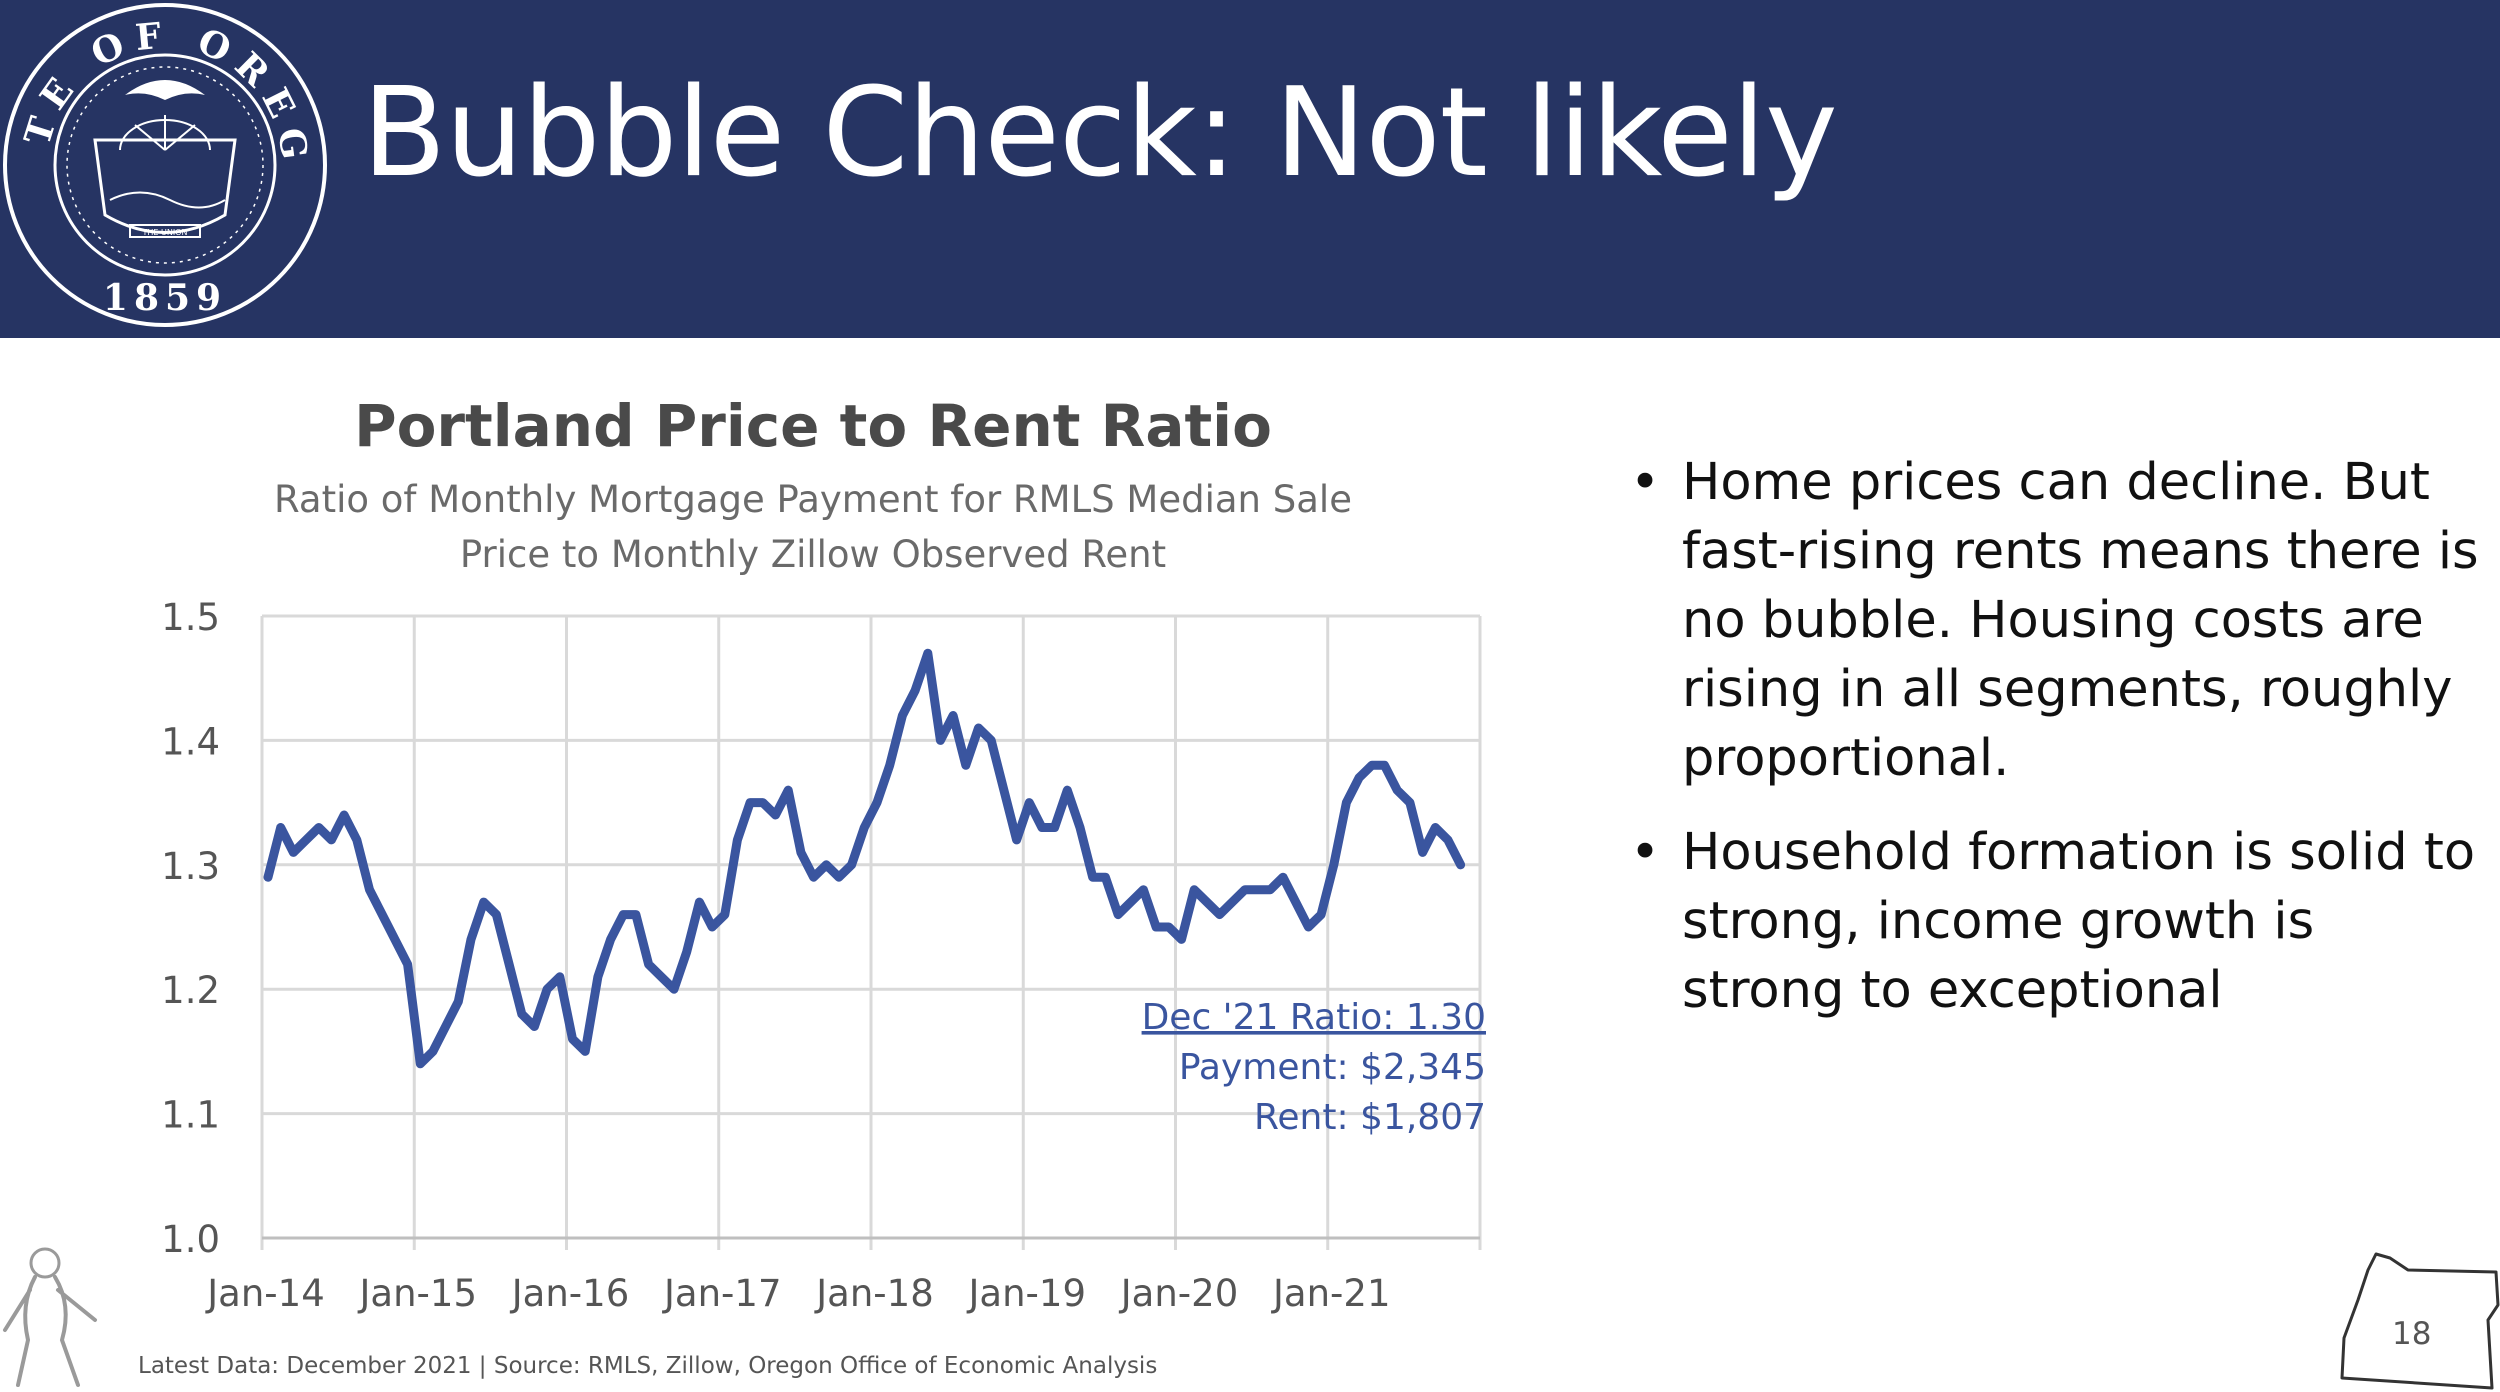  I want to click on oregon-state-seal: STATE OF OREGON 1859 THE UNION, so click(163, 163).